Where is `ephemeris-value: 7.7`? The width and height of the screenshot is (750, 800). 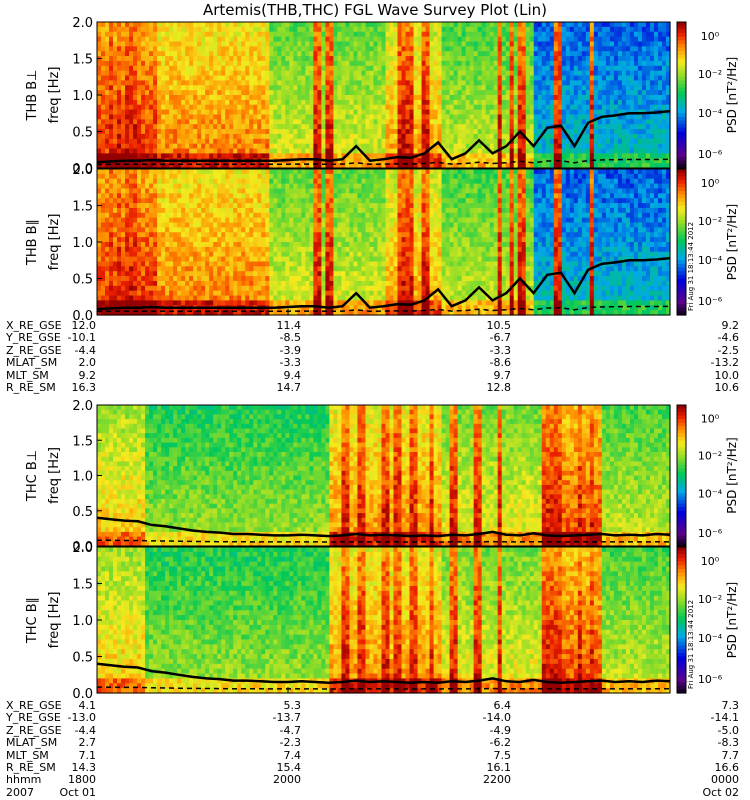
ephemeris-value: 7.7 is located at coordinates (730, 755).